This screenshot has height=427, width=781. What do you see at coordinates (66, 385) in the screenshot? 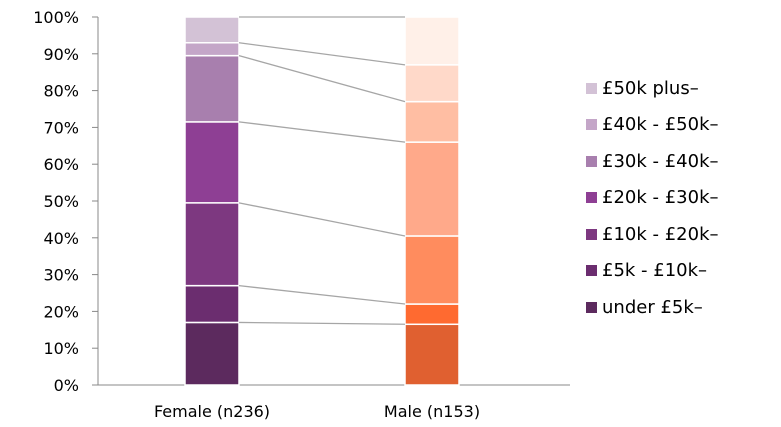
I see `y-tick-label: 0%` at bounding box center [66, 385].